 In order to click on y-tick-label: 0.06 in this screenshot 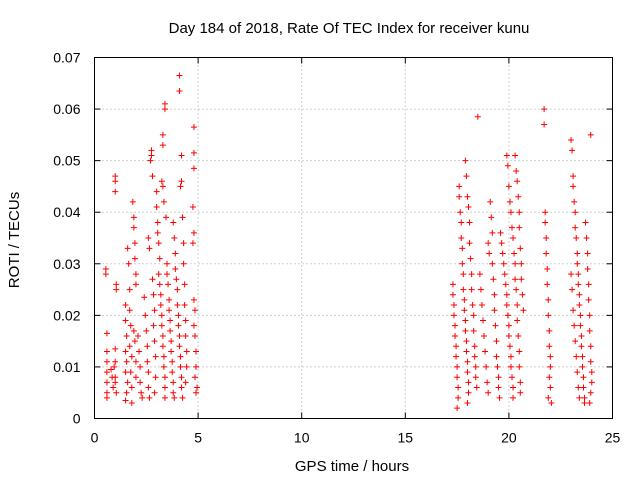, I will do `click(66, 109)`.